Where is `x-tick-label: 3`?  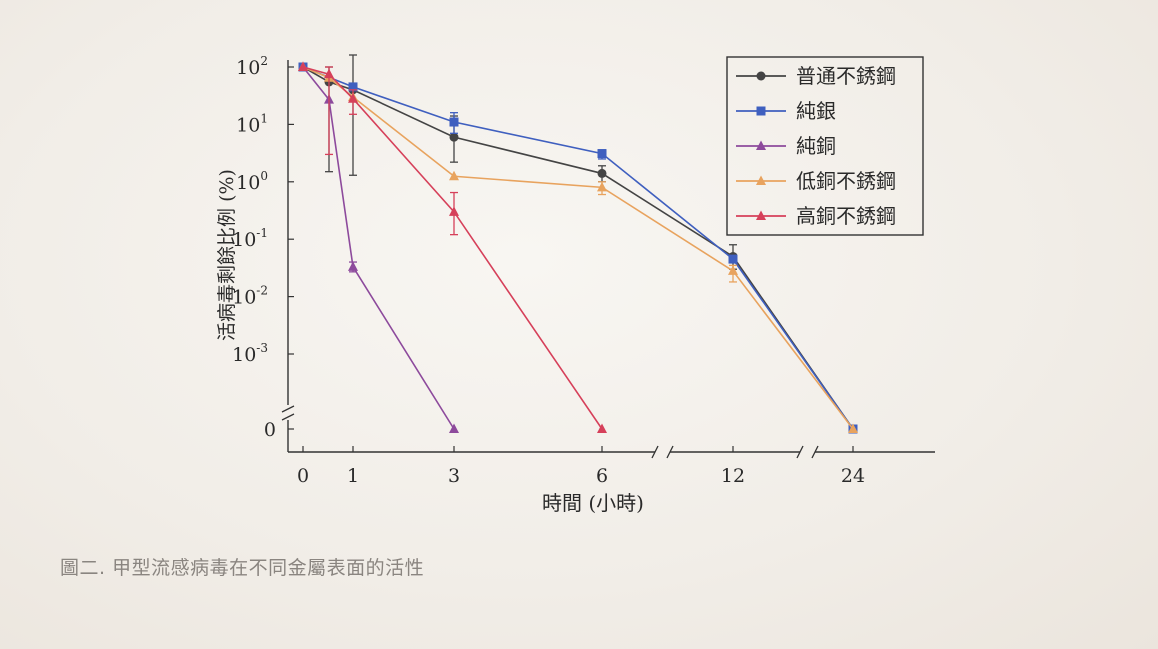
x-tick-label: 3 is located at coordinates (454, 476).